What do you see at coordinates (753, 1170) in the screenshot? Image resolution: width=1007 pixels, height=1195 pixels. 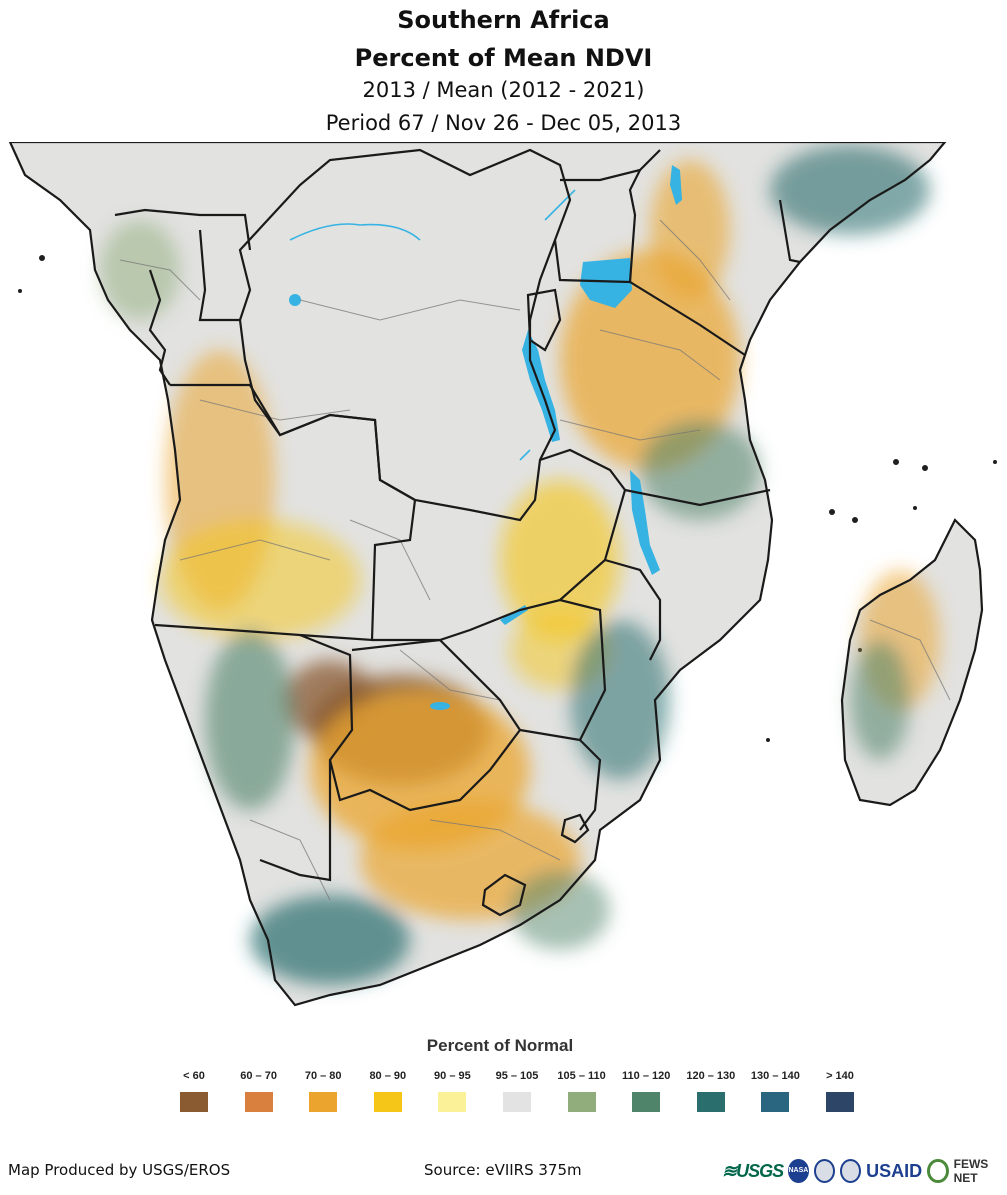 I see `usgs-logo: ≋USGS` at bounding box center [753, 1170].